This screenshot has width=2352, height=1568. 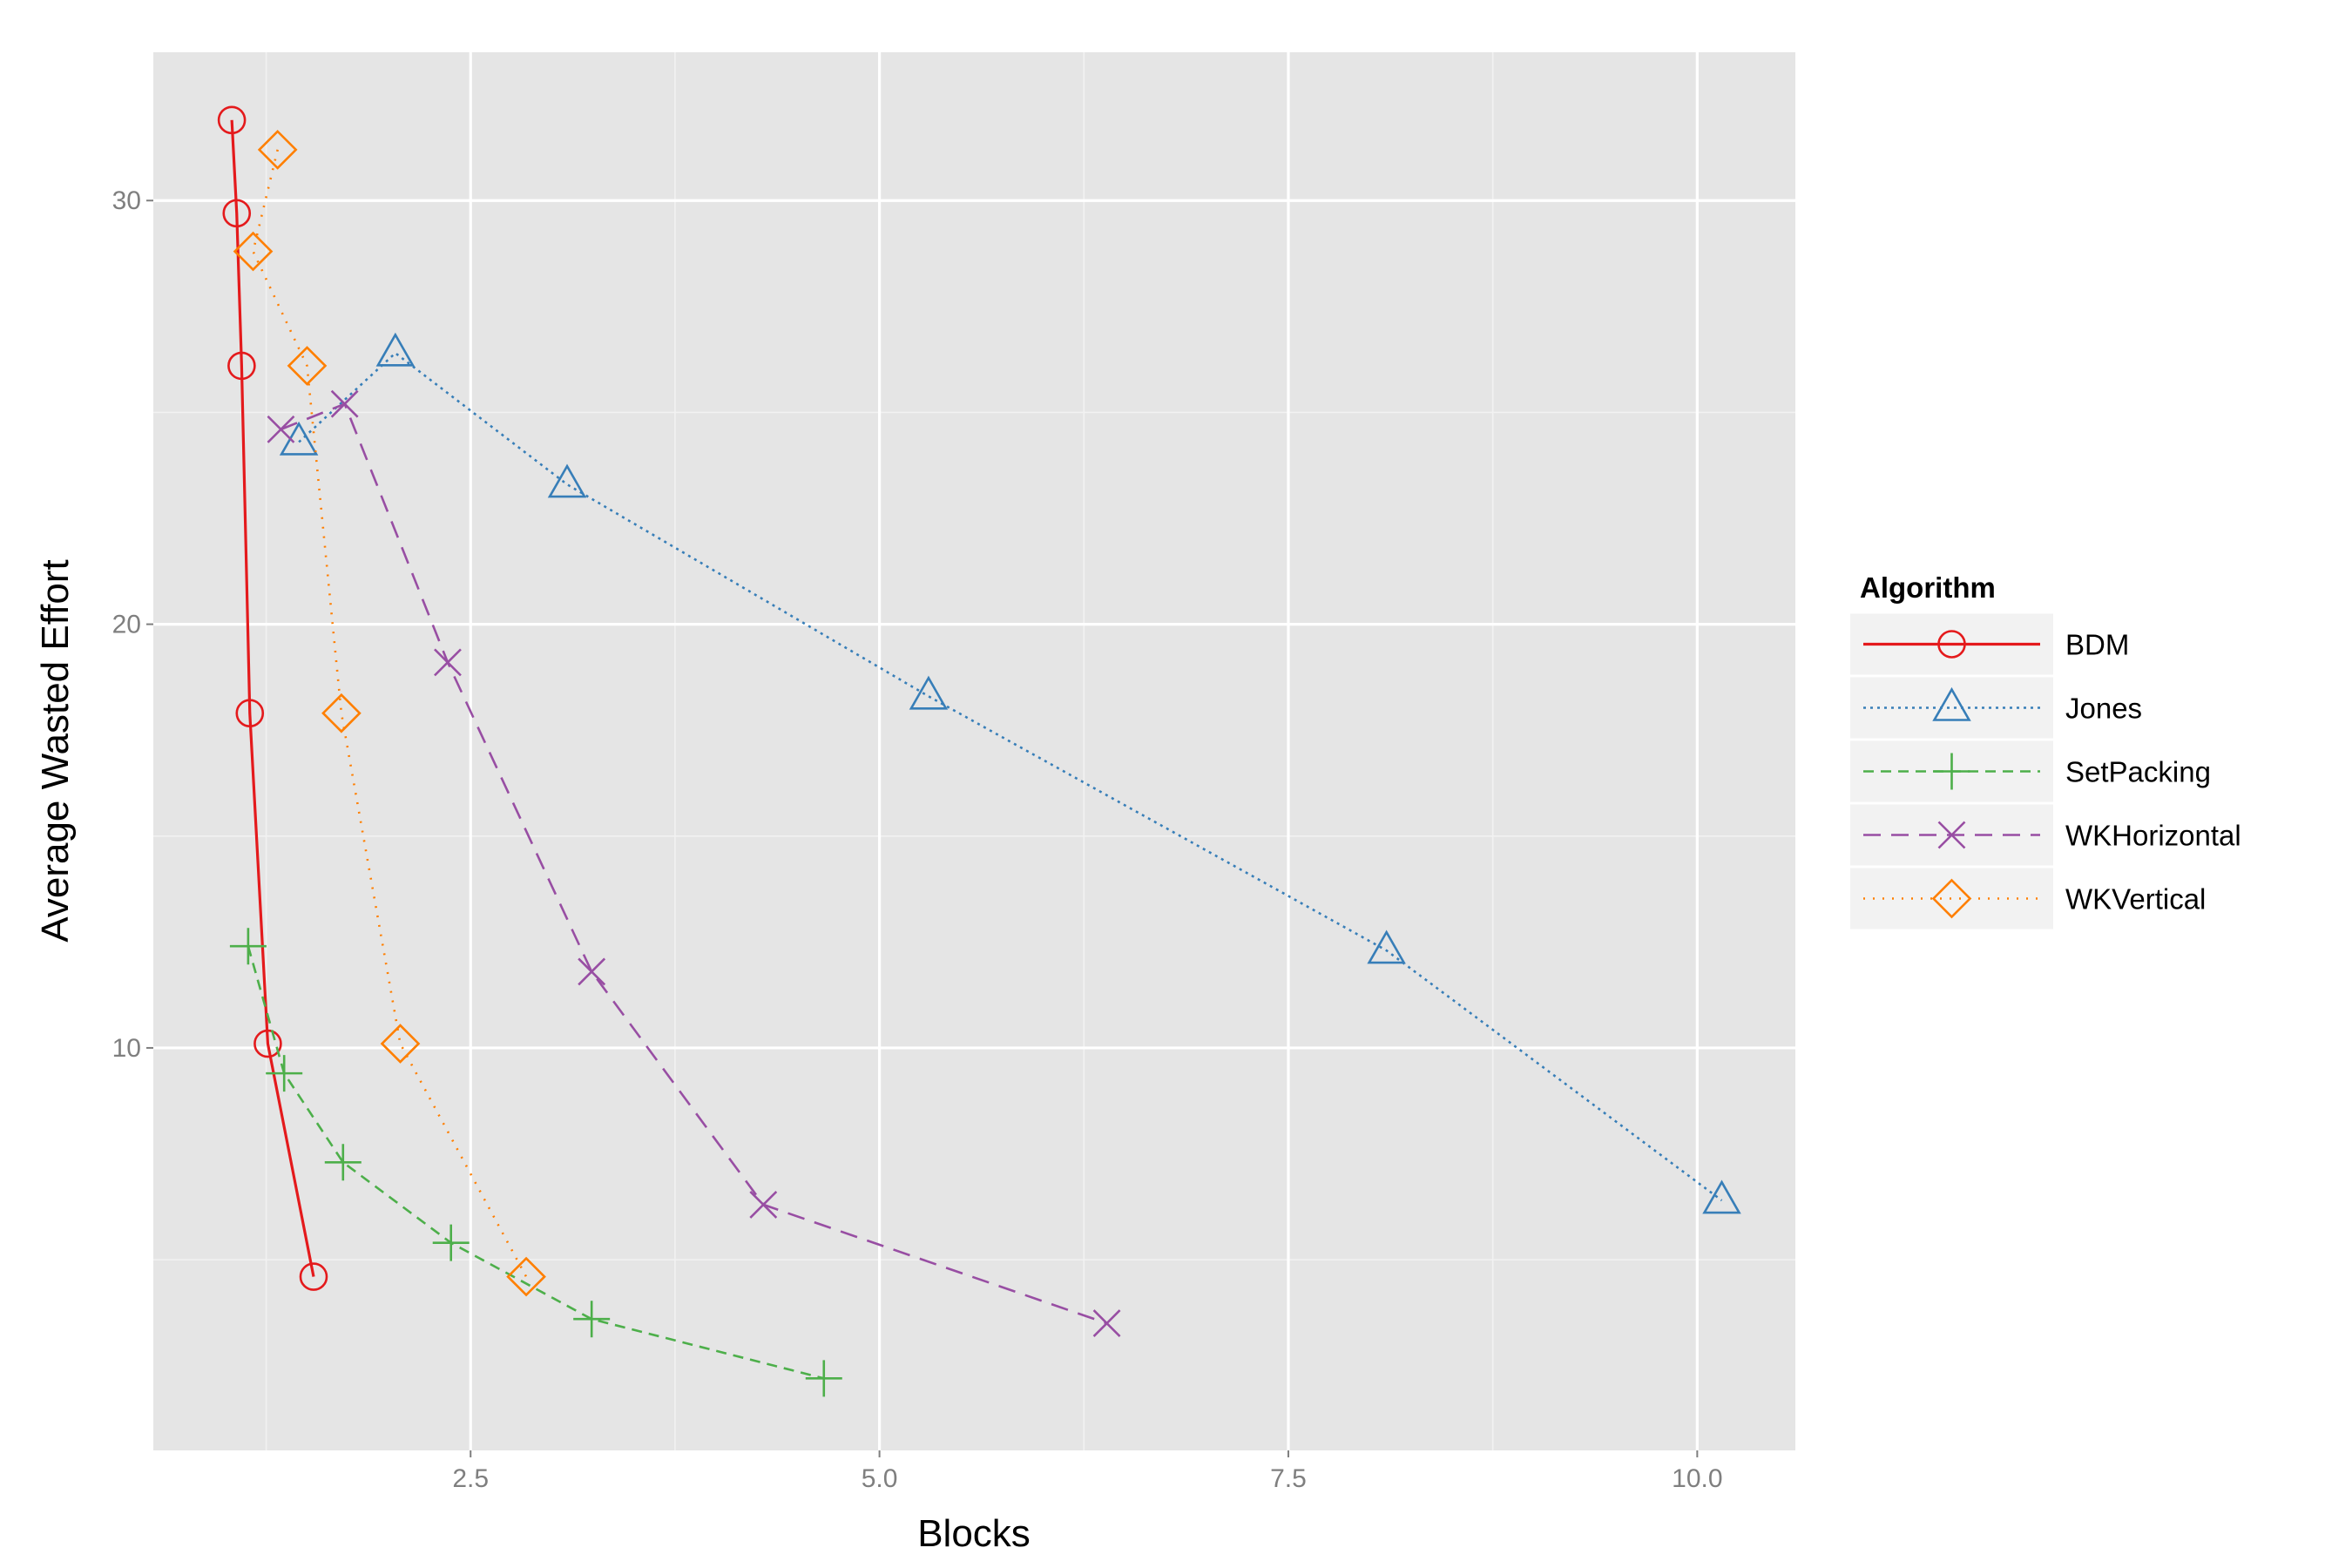 I want to click on x-tick-label: 2.5, so click(x=470, y=1478).